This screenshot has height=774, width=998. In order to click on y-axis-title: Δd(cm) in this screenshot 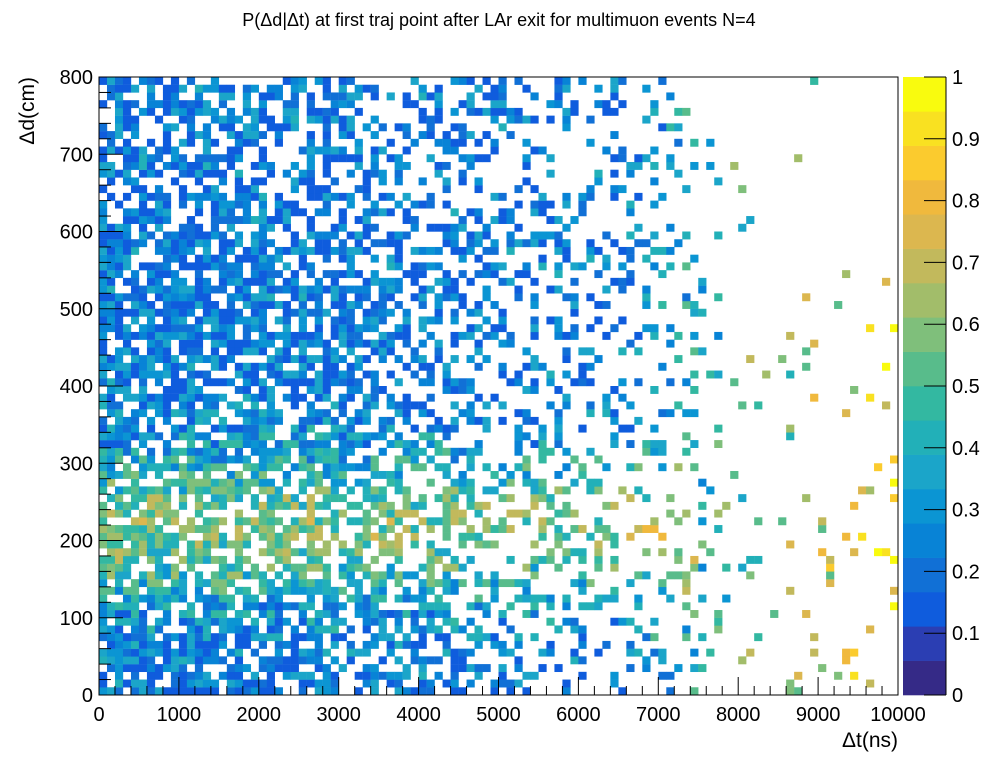, I will do `click(27, 111)`.